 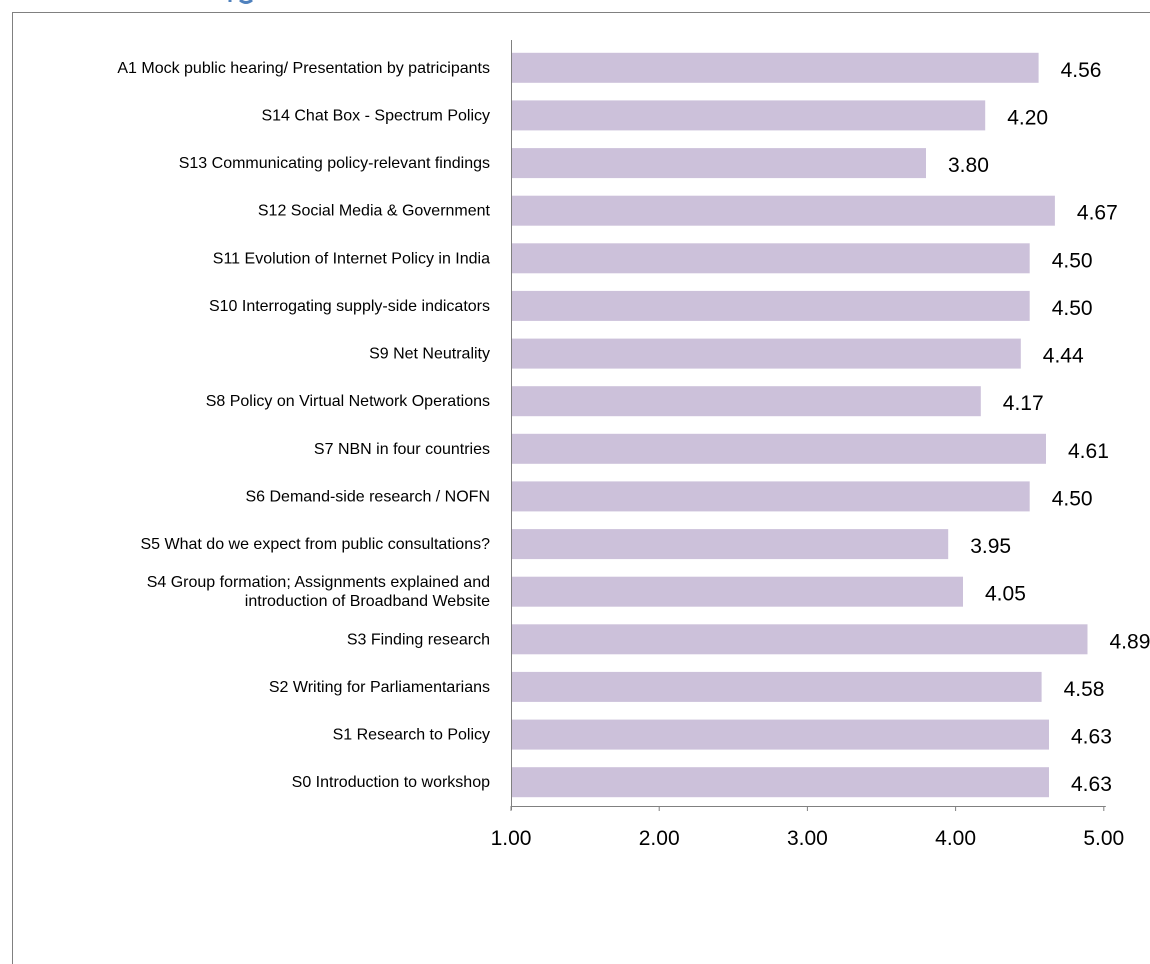 What do you see at coordinates (367, 496) in the screenshot?
I see `category-label-9: S6 Demand-side research / NOFN` at bounding box center [367, 496].